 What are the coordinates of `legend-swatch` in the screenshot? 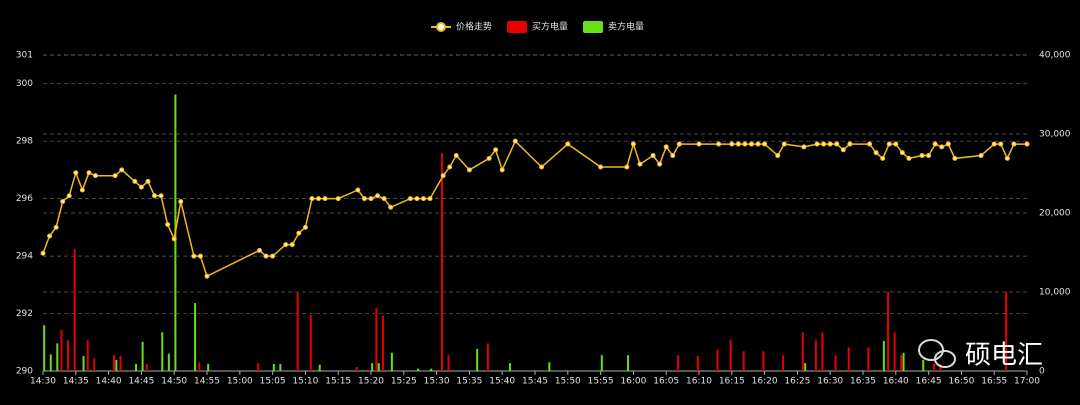 It's located at (517, 27).